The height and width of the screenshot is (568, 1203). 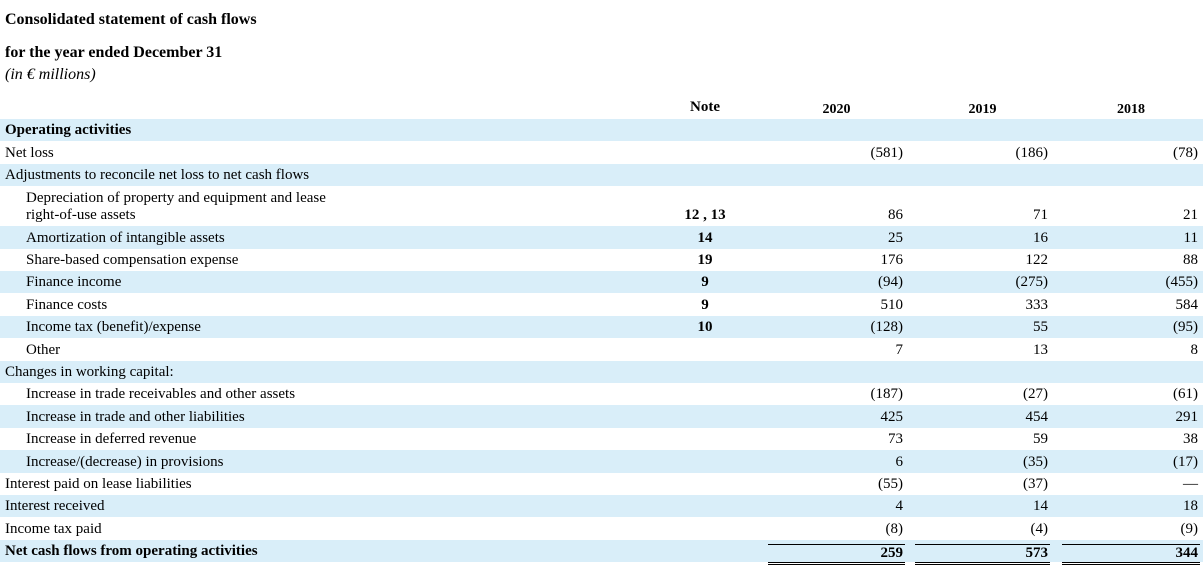 What do you see at coordinates (899, 349) in the screenshot?
I see `cell-value: 7` at bounding box center [899, 349].